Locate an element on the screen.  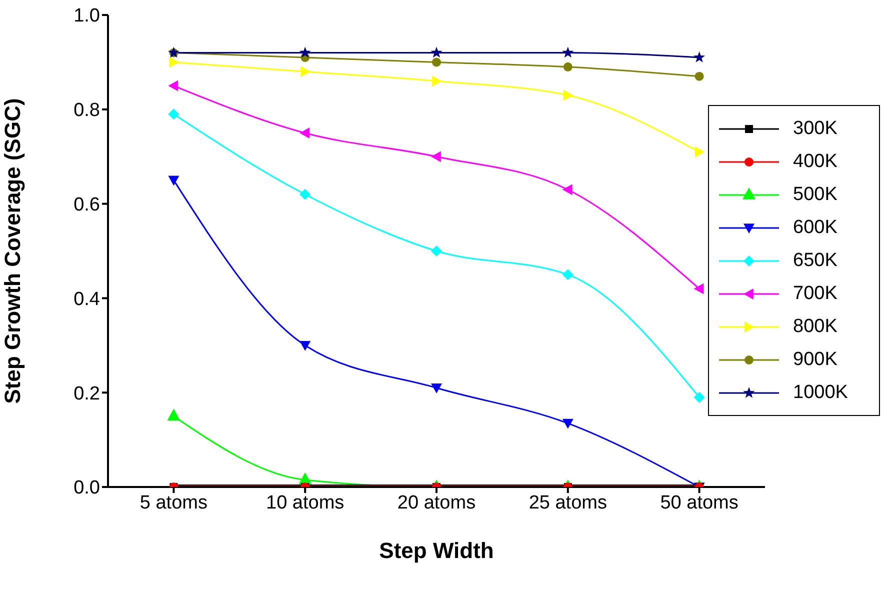
legend-label: 900K is located at coordinates (815, 359).